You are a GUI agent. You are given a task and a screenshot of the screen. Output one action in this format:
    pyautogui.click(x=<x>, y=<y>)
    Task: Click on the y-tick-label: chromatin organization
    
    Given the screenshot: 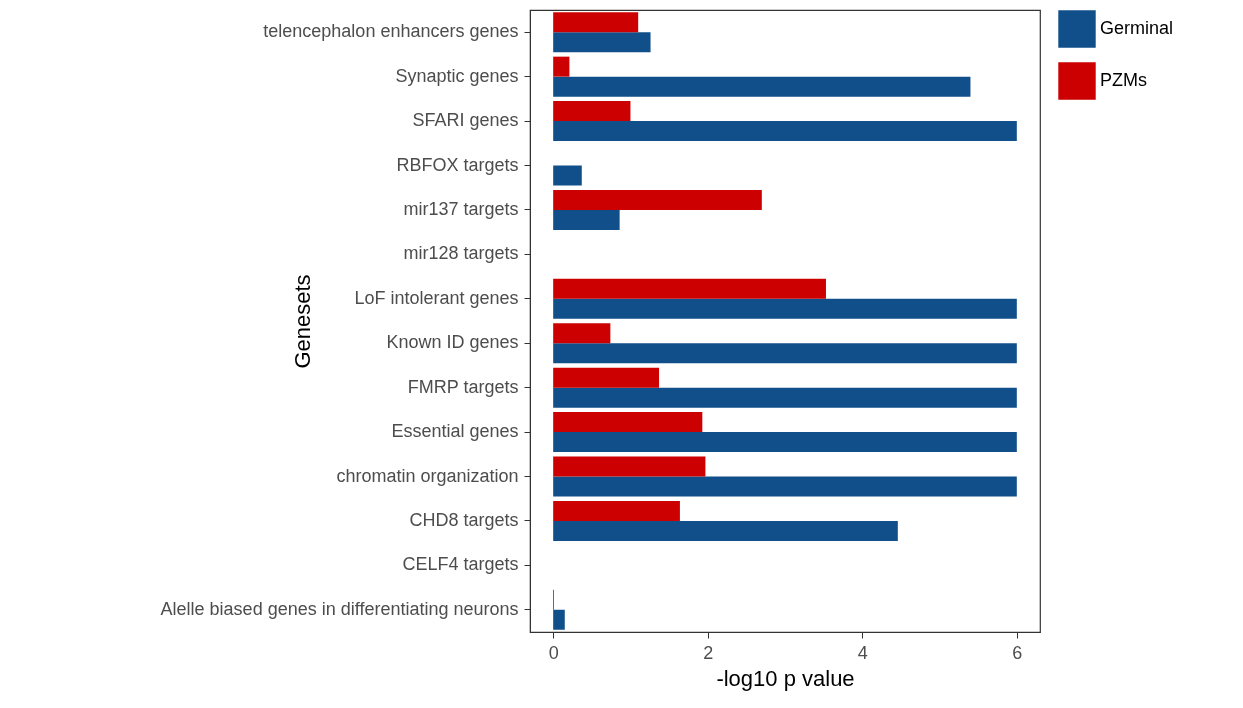 What is the action you would take?
    pyautogui.click(x=427, y=475)
    